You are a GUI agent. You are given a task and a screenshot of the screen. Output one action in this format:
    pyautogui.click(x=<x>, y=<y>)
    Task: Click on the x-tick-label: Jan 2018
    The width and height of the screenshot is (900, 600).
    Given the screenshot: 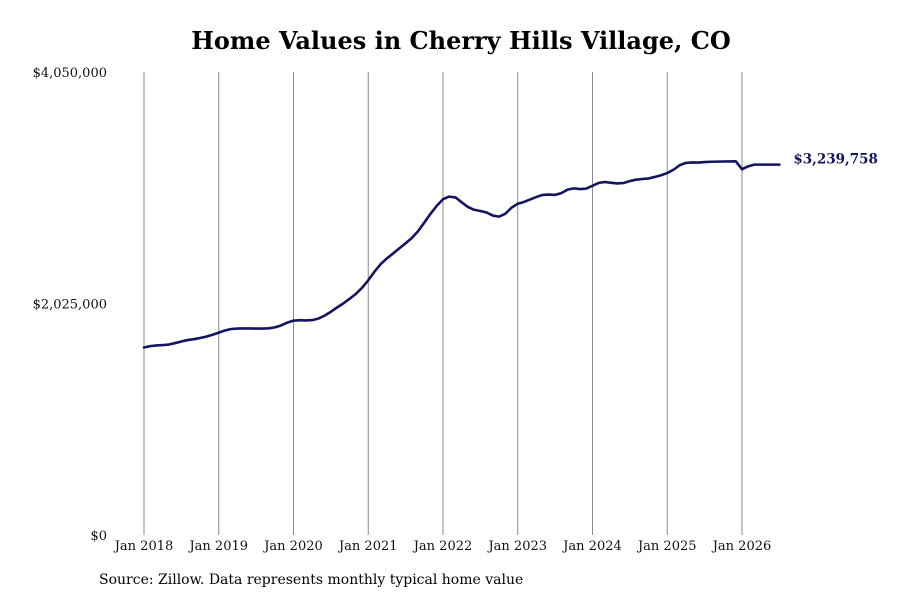 What is the action you would take?
    pyautogui.click(x=143, y=546)
    